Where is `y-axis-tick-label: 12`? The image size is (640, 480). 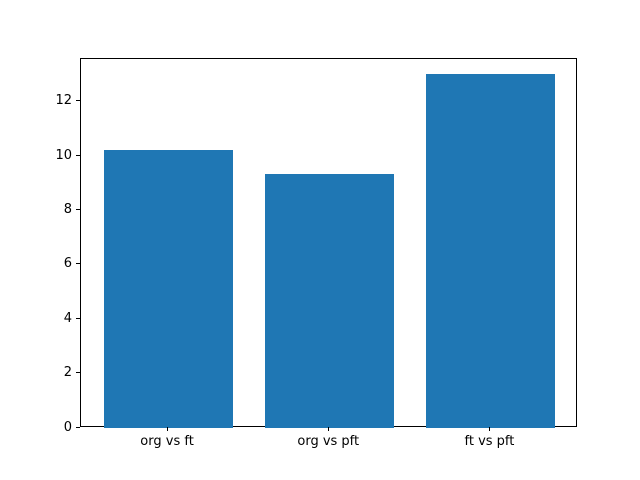
y-axis-tick-label: 12 is located at coordinates (63, 101).